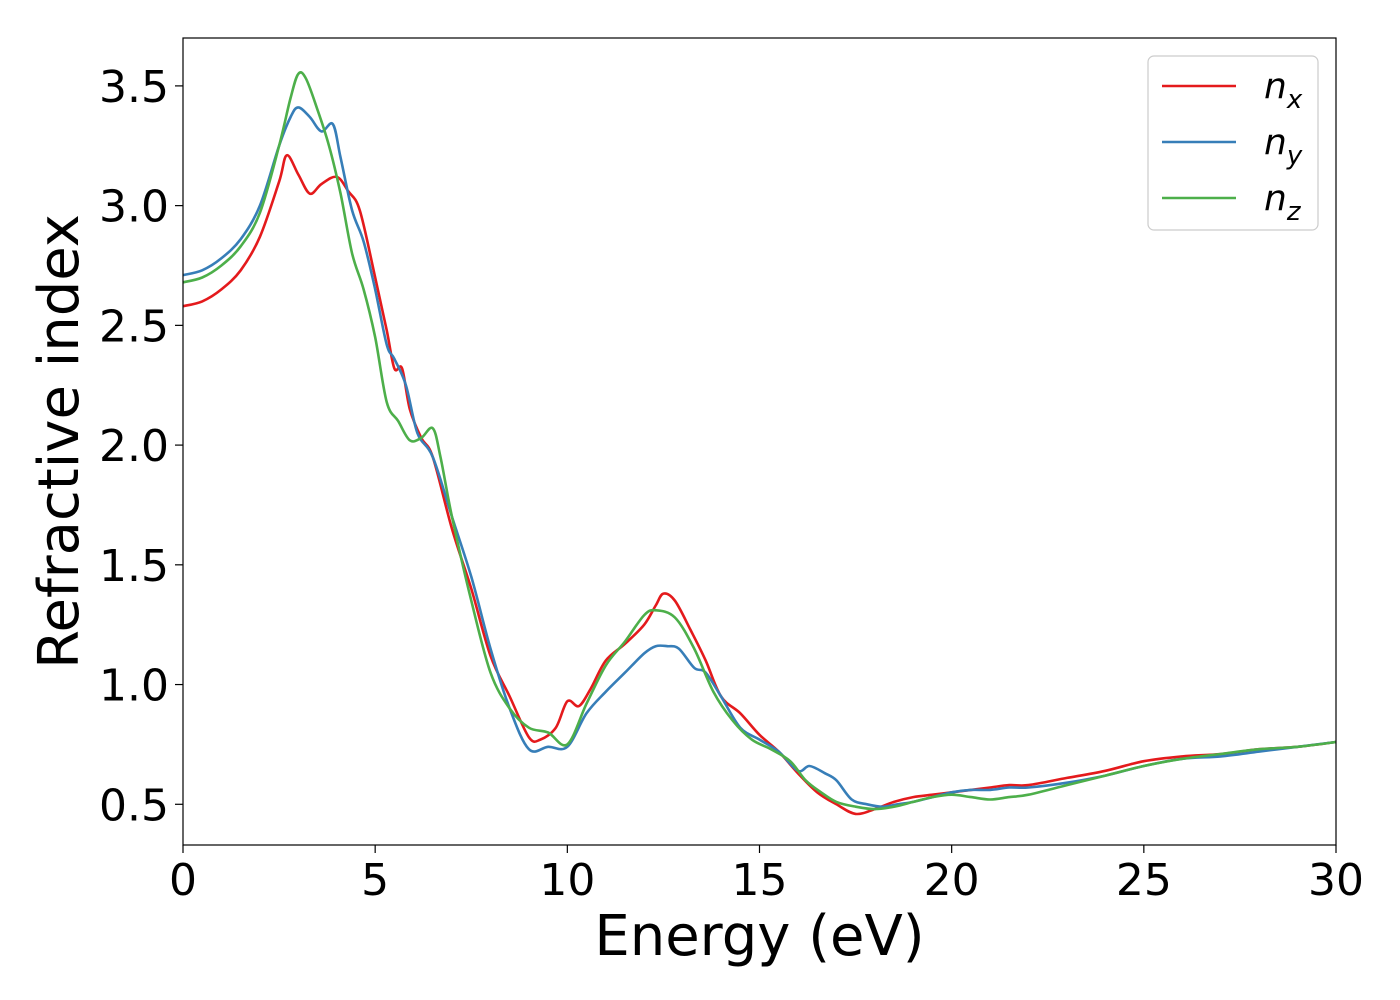  Describe the element at coordinates (1144, 880) in the screenshot. I see `x-tick-label: 25` at that location.